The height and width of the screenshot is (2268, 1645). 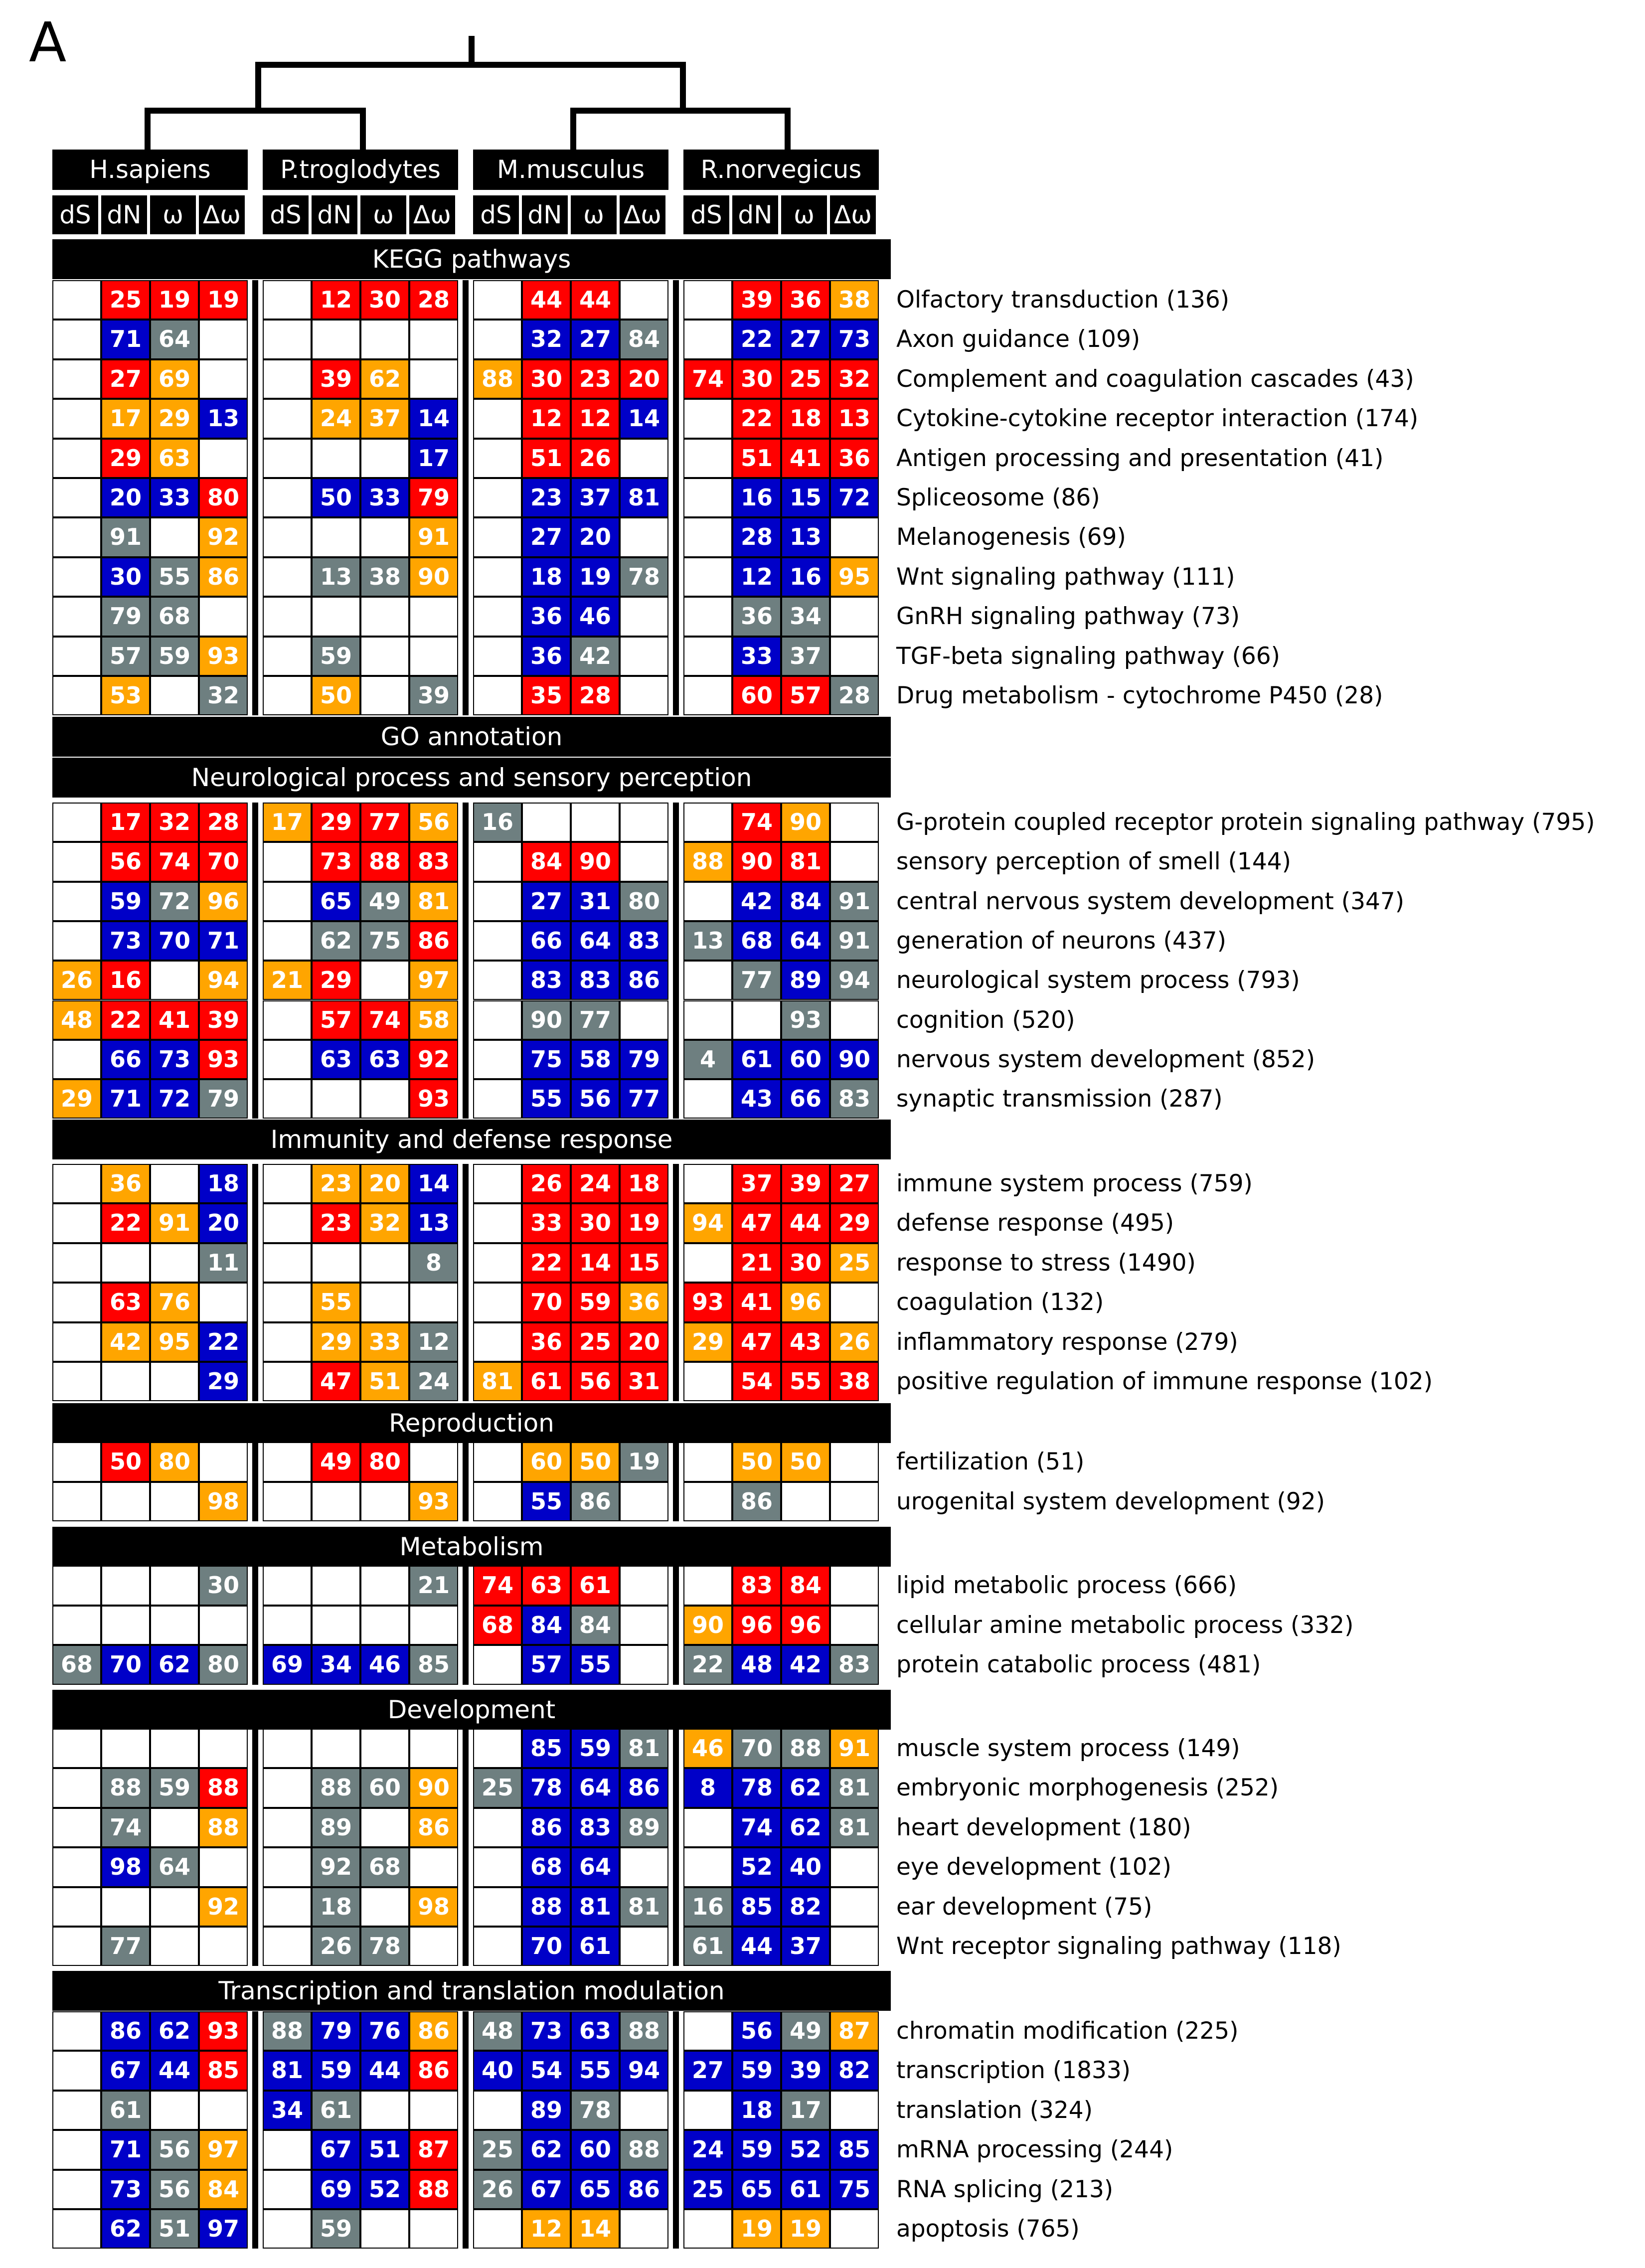 I want to click on heatmap-cell: 36, so click(x=547, y=617).